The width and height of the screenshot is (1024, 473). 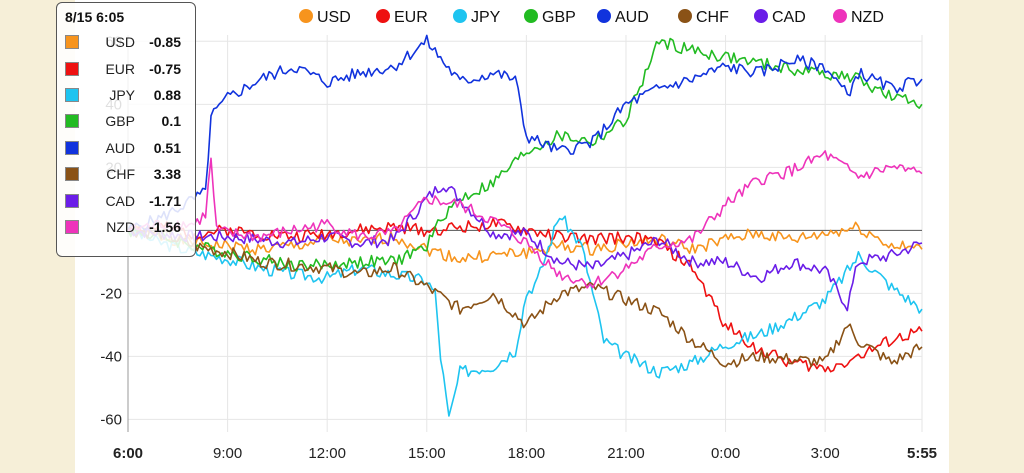 I want to click on tooltip-currency: NZD, so click(x=120, y=226).